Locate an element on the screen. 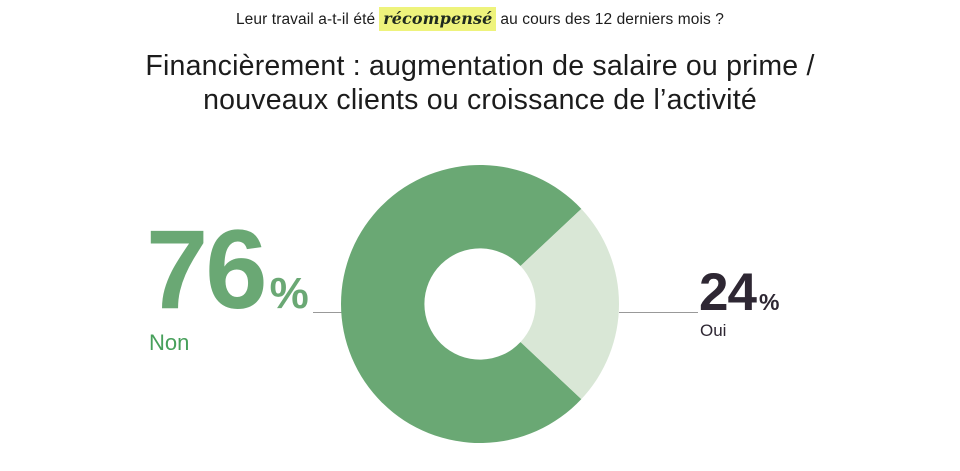 The height and width of the screenshot is (471, 960). connector-line-left is located at coordinates (327, 312).